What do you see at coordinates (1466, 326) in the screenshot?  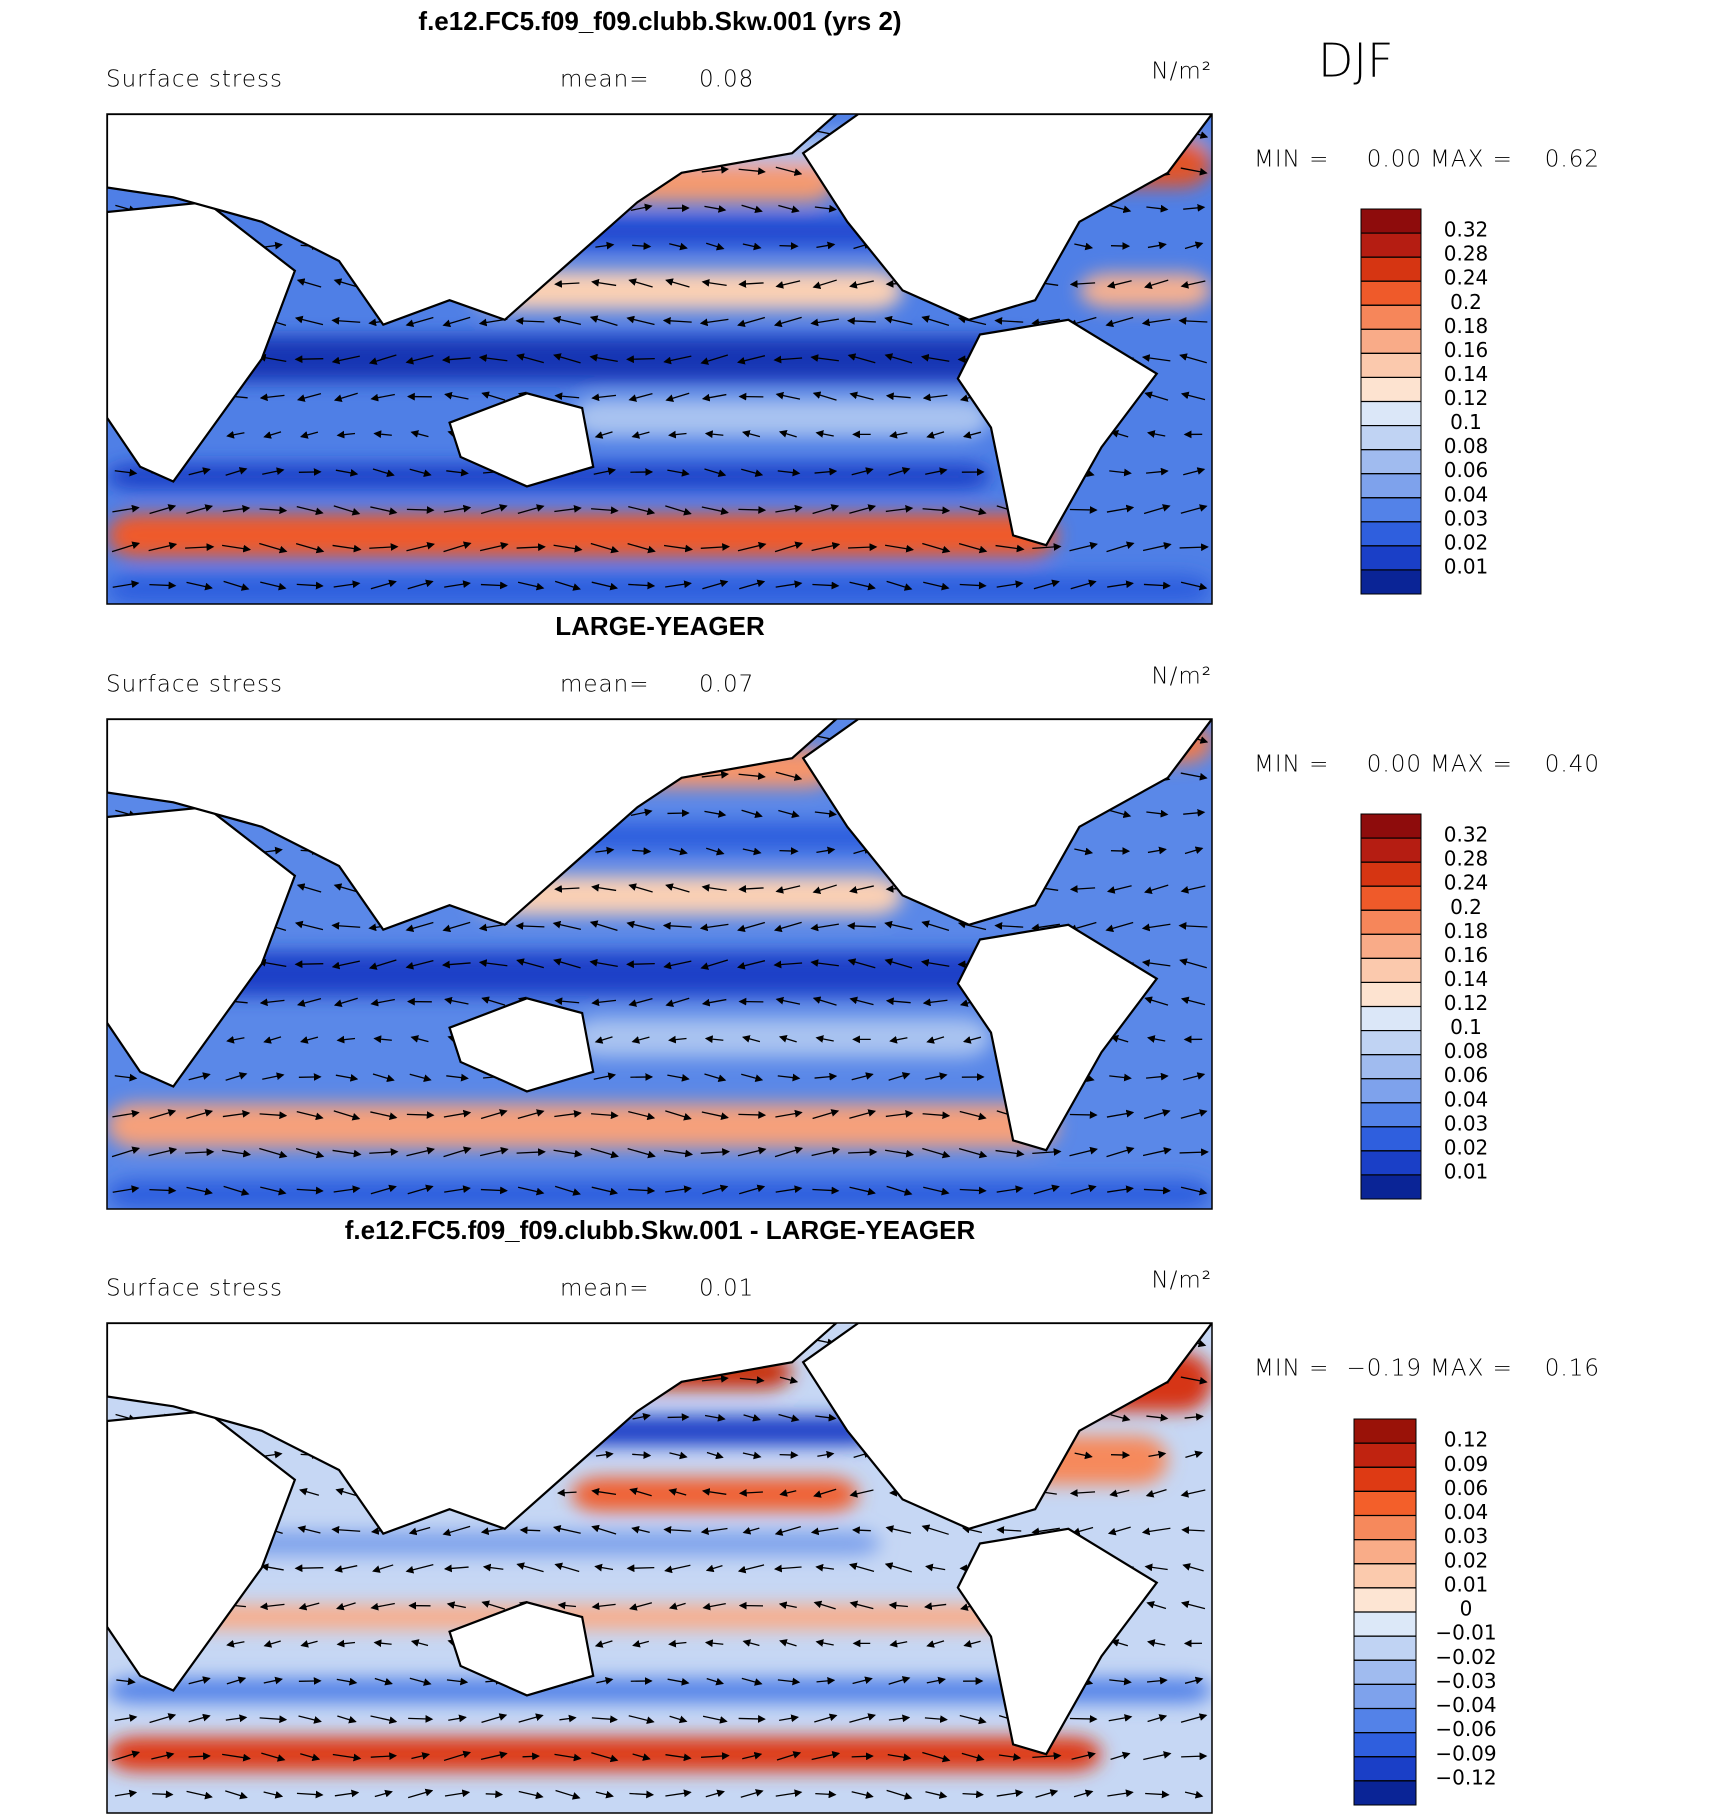 I see `colorbar-tick-label: 0.18` at bounding box center [1466, 326].